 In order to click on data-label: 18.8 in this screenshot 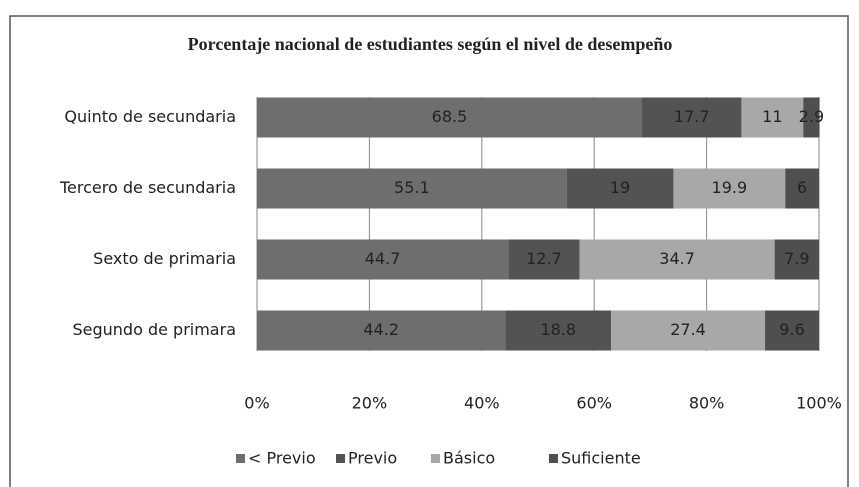, I will do `click(558, 329)`.